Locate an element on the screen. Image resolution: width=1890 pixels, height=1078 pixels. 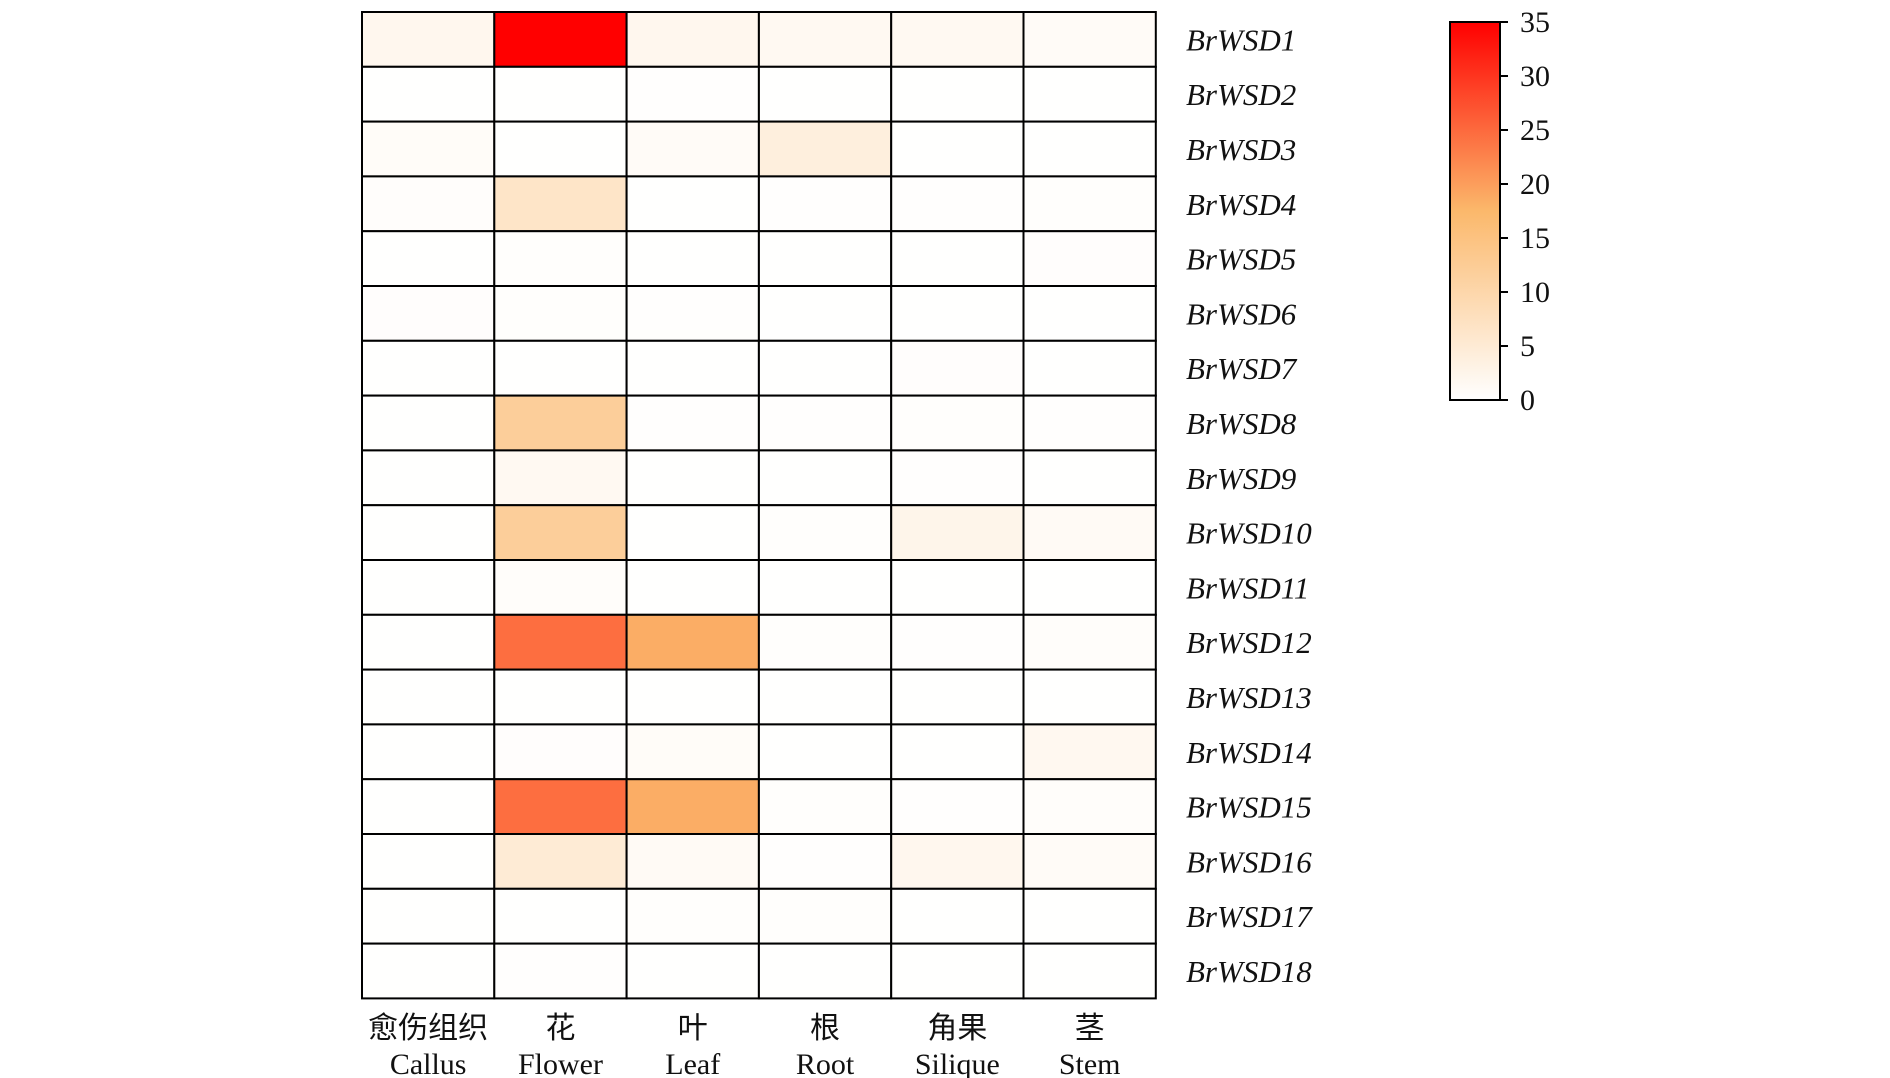
row-label: BrWSD18 is located at coordinates (1249, 971).